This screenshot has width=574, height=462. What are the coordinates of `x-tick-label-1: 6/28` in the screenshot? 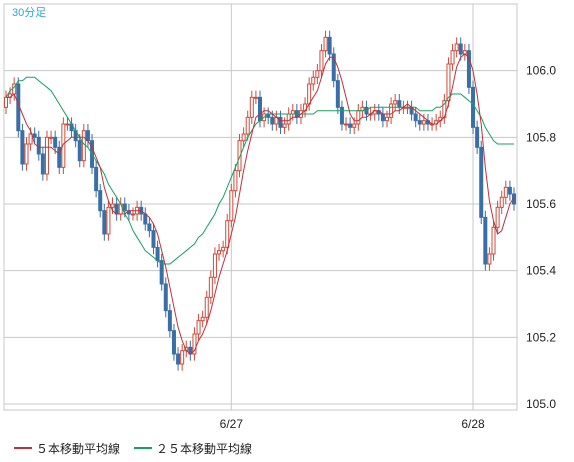 It's located at (473, 424).